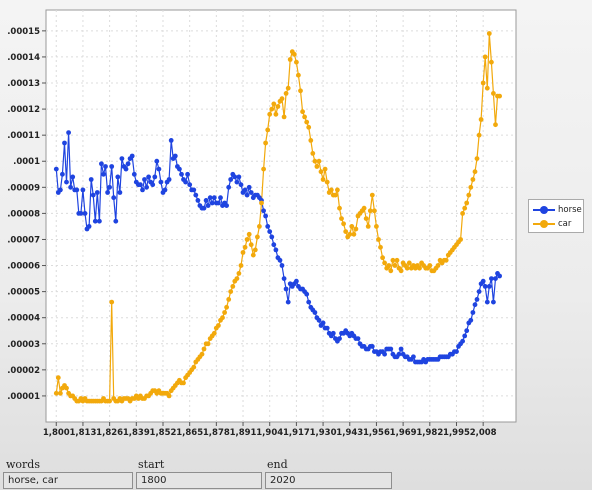 The image size is (592, 490). I want to click on x-tick-label: 2,008, so click(483, 433).